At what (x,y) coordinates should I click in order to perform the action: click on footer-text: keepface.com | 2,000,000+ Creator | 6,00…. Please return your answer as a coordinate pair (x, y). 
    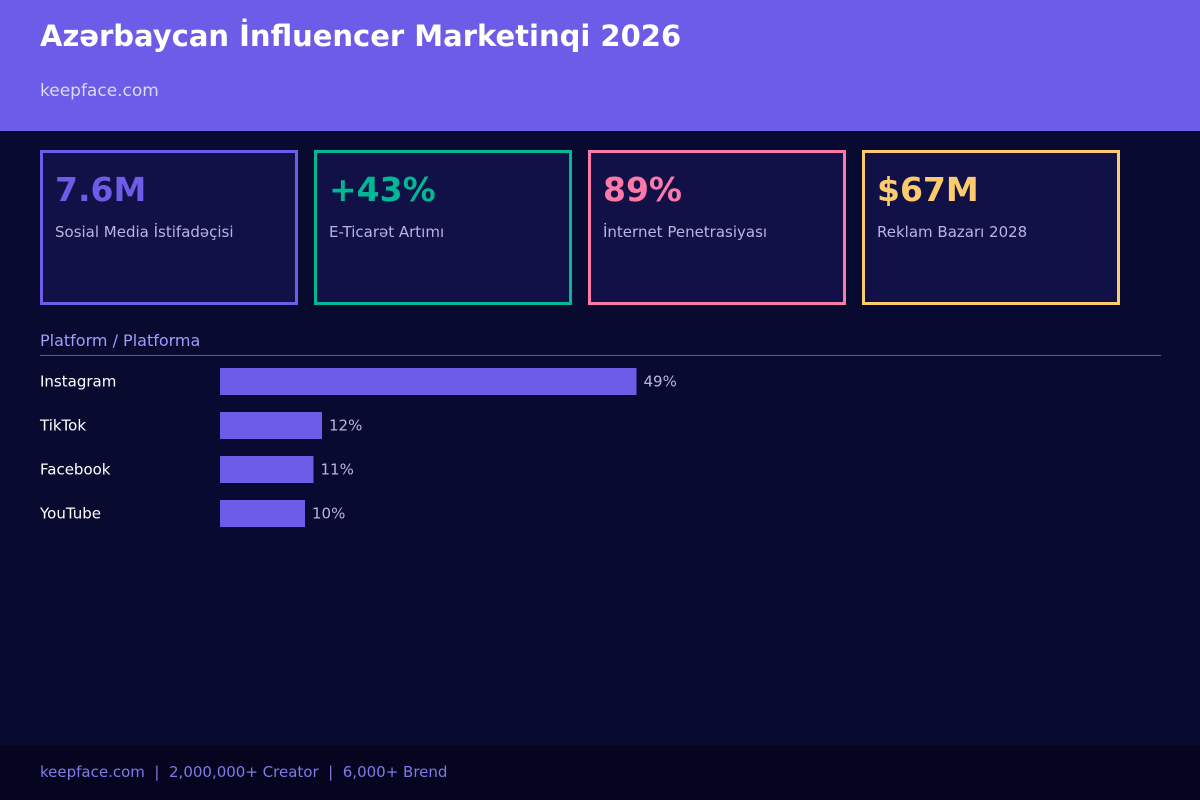
    Looking at the image, I should click on (244, 772).